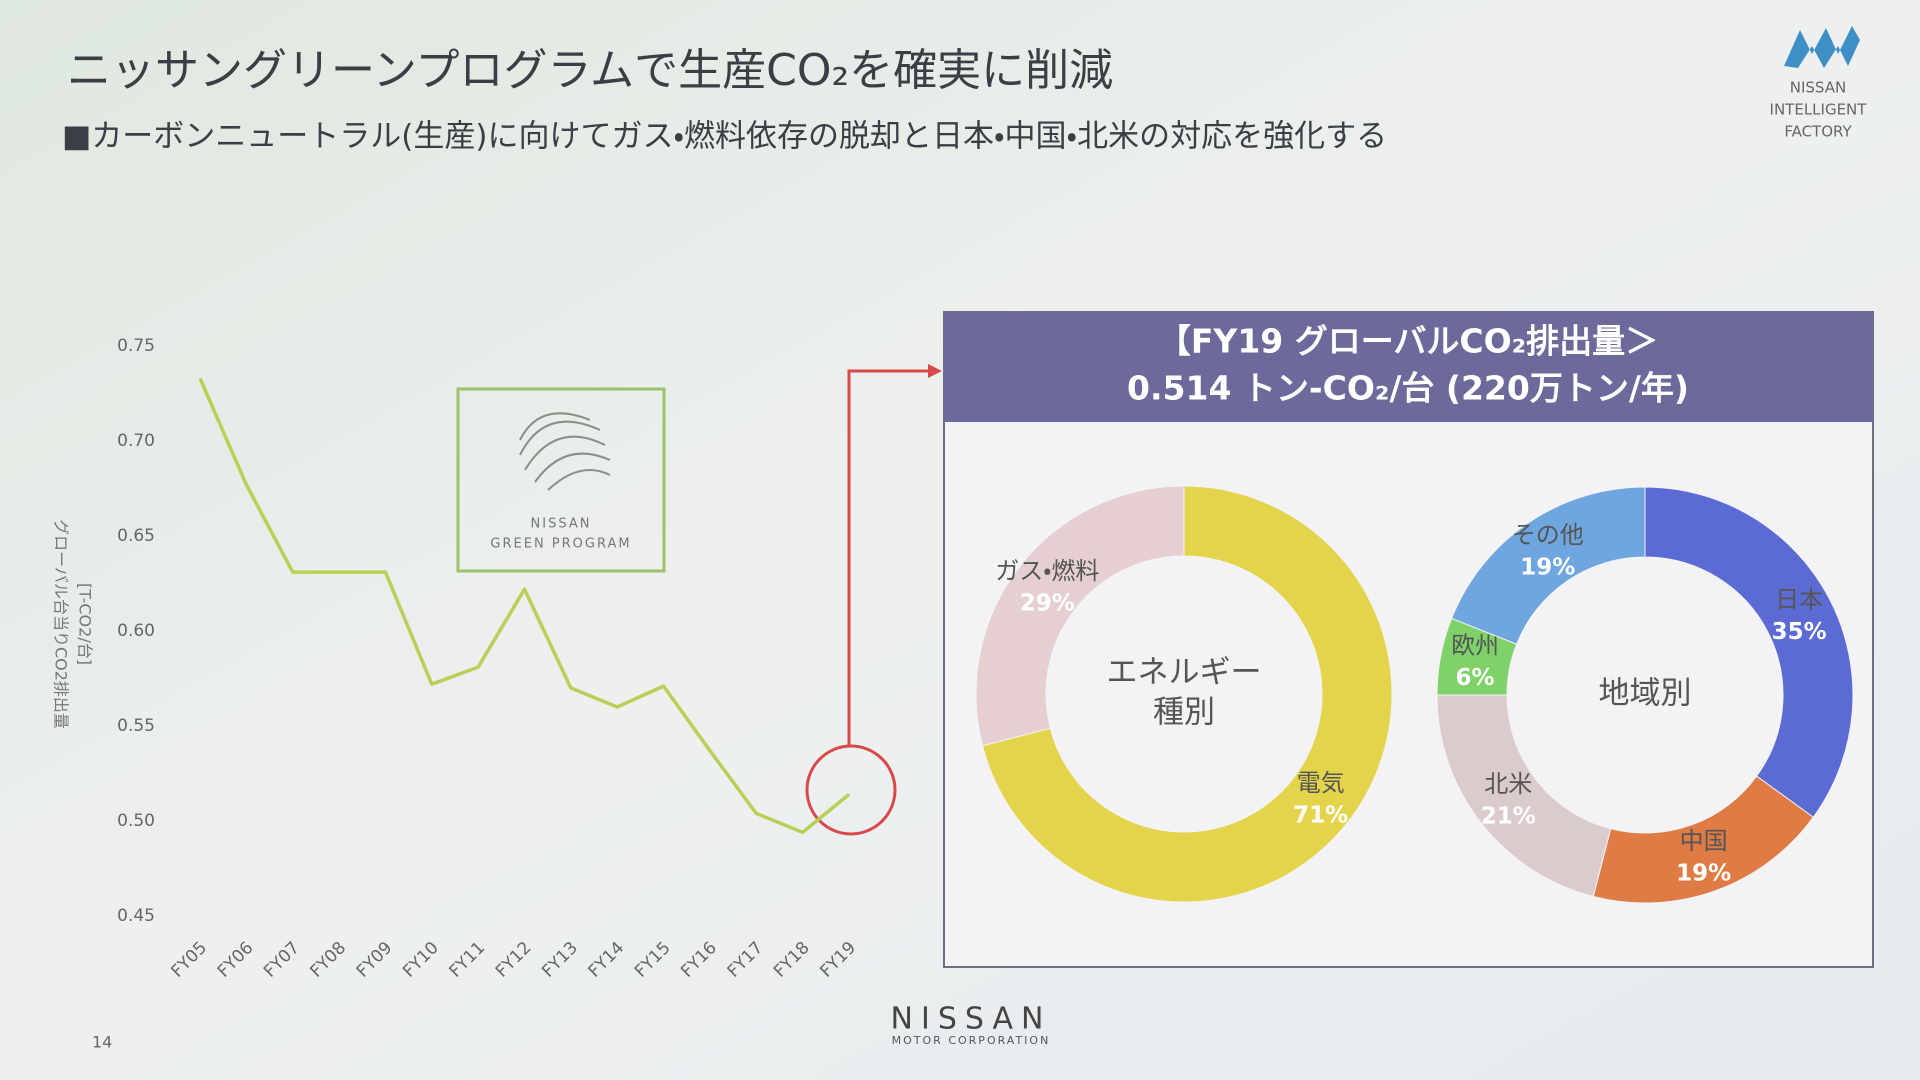 The width and height of the screenshot is (1920, 1080). I want to click on green-program-box, so click(561, 480).